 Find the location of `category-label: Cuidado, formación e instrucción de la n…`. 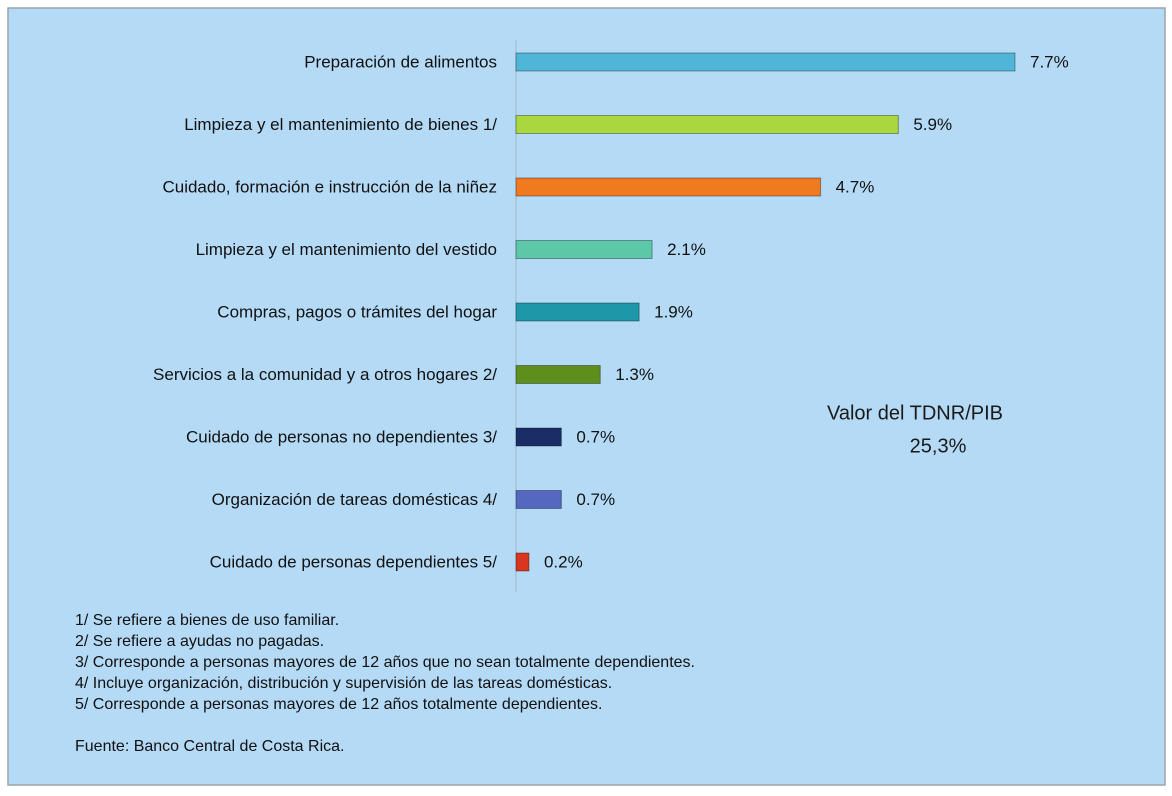

category-label: Cuidado, formación e instrucción de la n… is located at coordinates (329, 186).